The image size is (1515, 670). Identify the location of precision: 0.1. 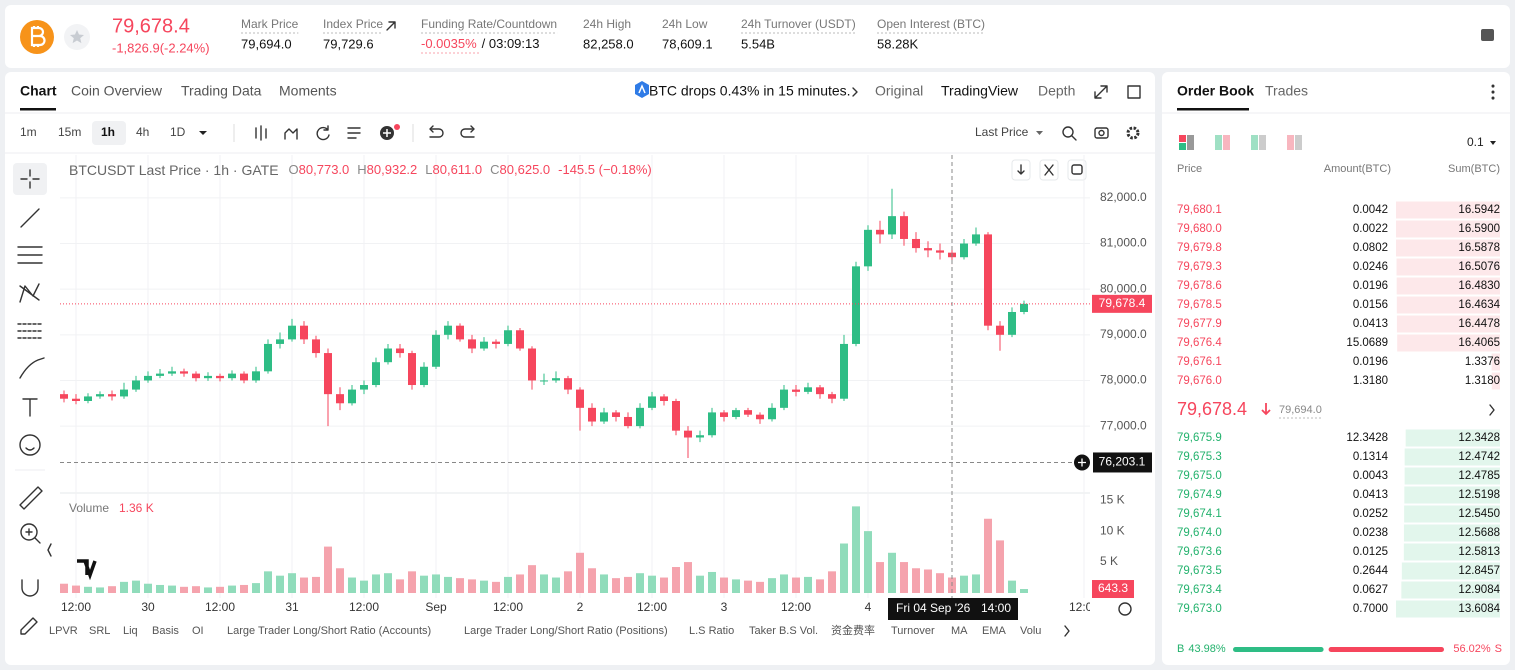
(1475, 142).